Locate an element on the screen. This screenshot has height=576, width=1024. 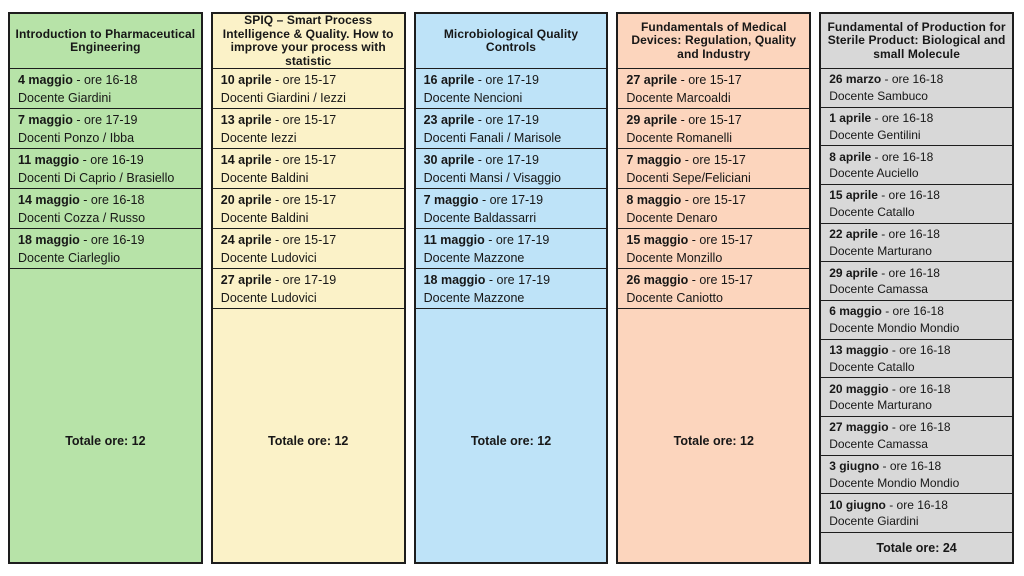
session-date-line: 13 aprile - ore 15-17 is located at coordinates (310, 120).